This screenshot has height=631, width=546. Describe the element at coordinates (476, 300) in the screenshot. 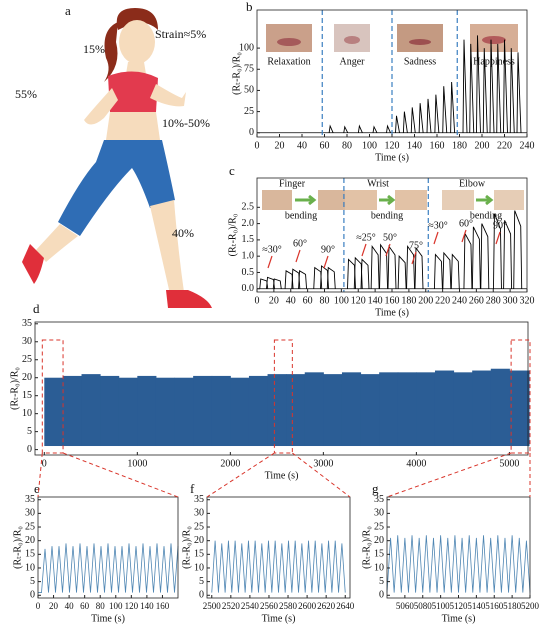

I see `x-tick-label: 260` at that location.